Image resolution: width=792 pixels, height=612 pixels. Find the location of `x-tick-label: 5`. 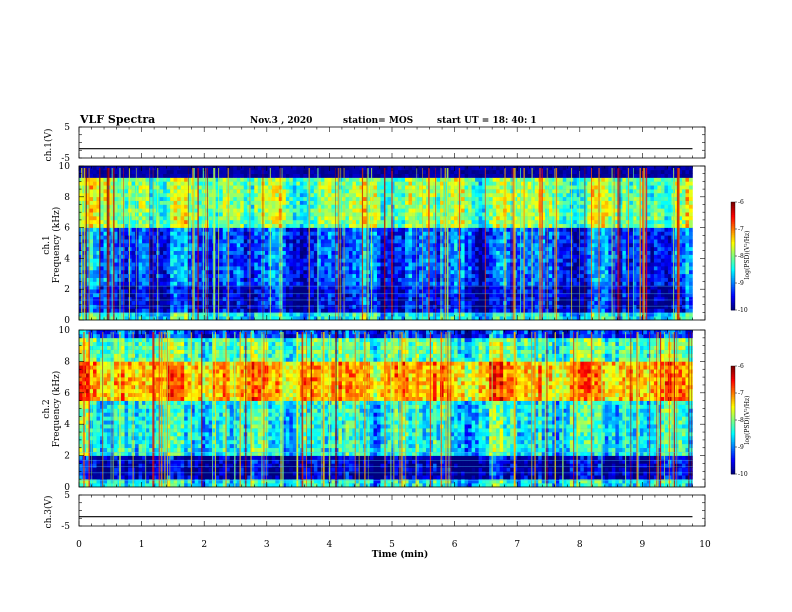

x-tick-label: 5 is located at coordinates (392, 545).